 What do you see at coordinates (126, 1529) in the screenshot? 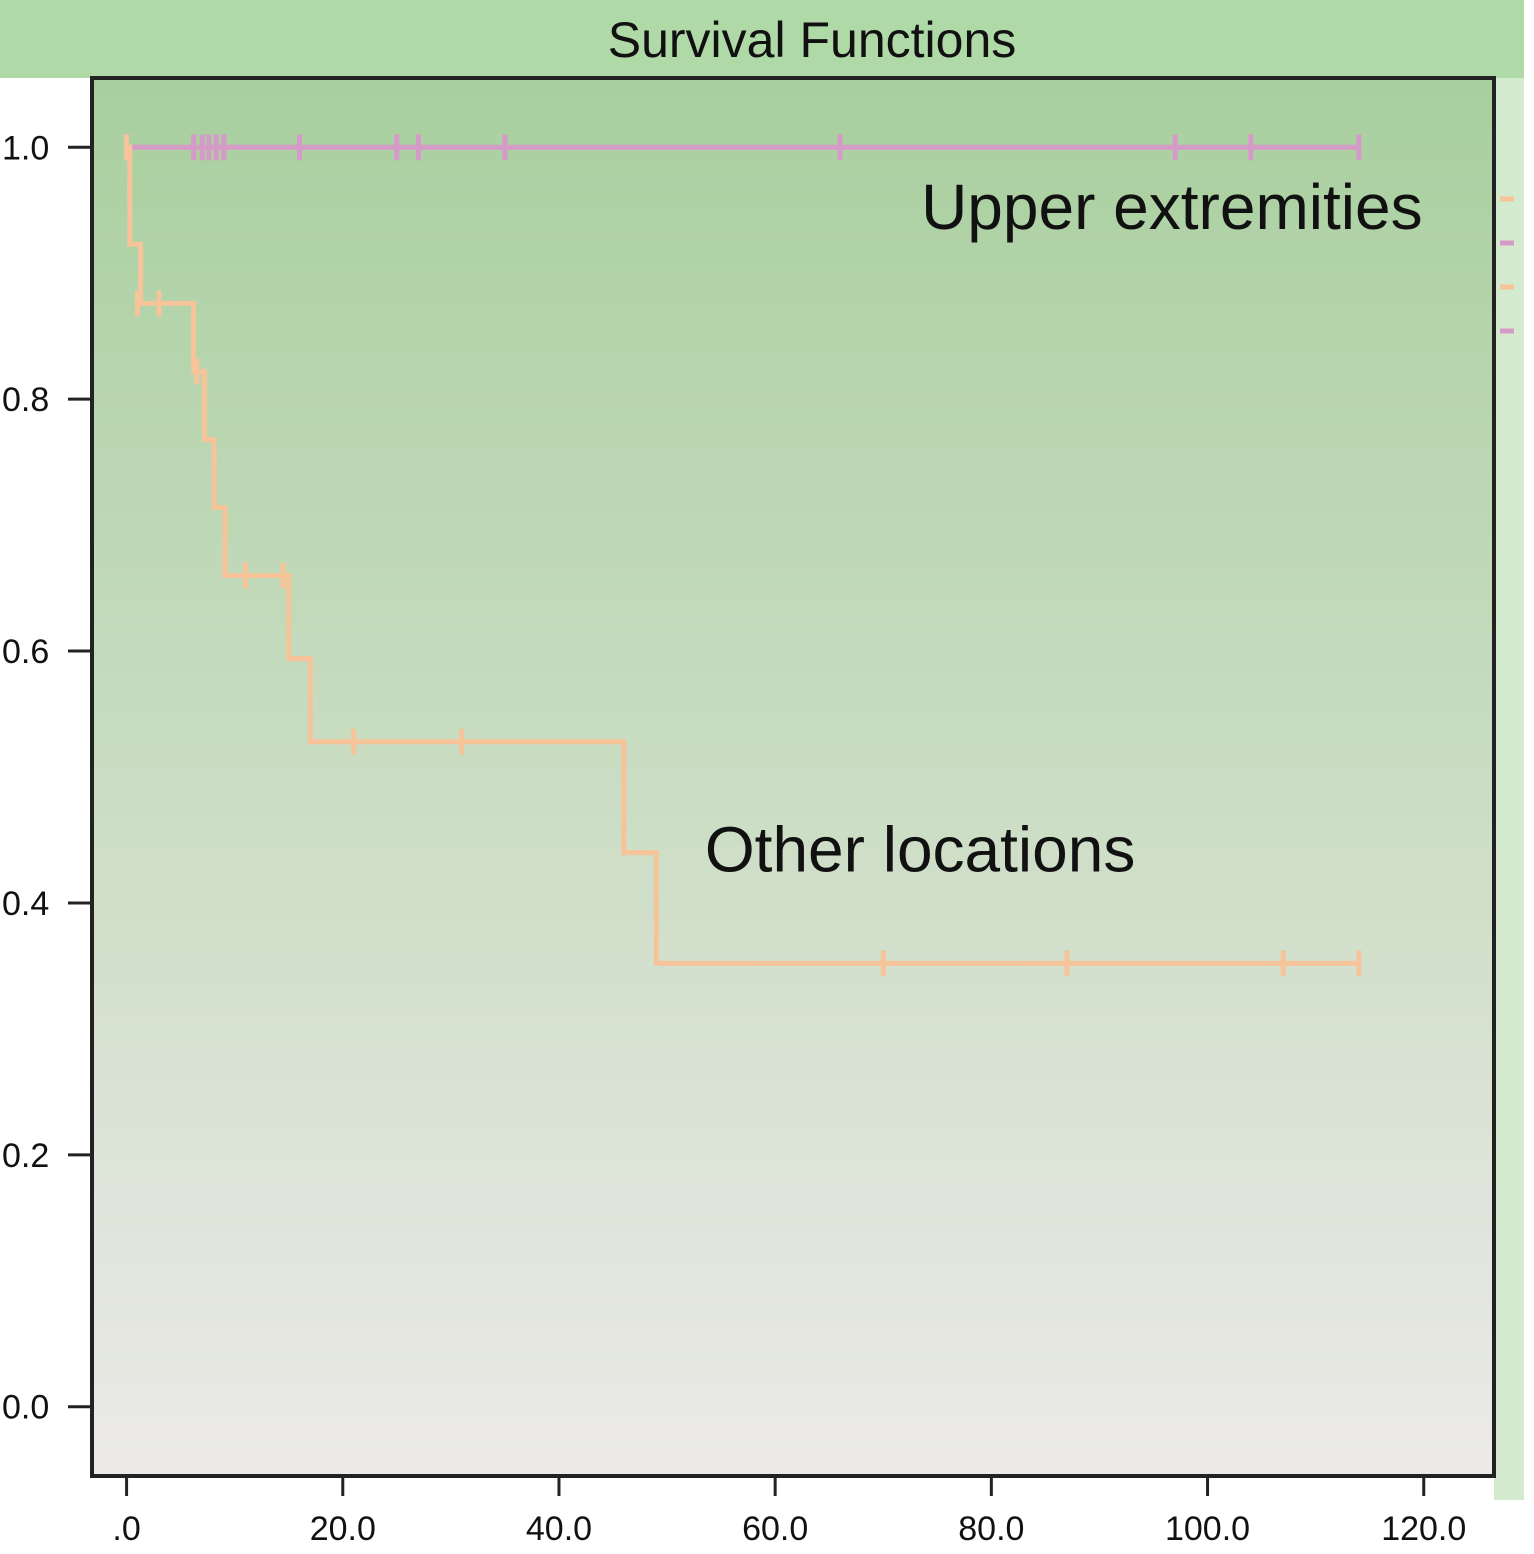
I see `x-tick-label: .0` at bounding box center [126, 1529].